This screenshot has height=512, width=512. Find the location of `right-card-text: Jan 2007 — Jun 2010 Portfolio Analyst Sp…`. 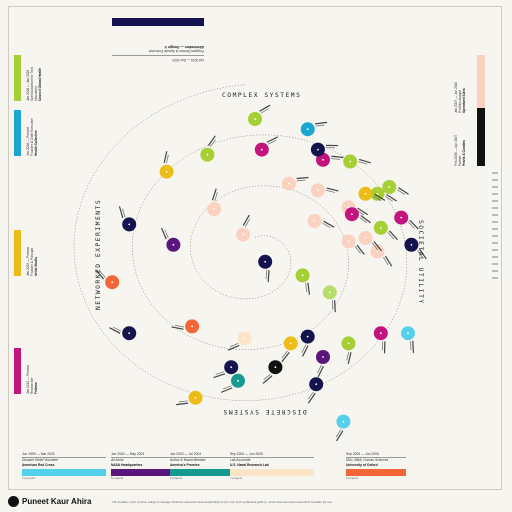

right-card-text: Jan 2007 — Jun 2010 Portfolio Analyst Sp… is located at coordinates (460, 84).